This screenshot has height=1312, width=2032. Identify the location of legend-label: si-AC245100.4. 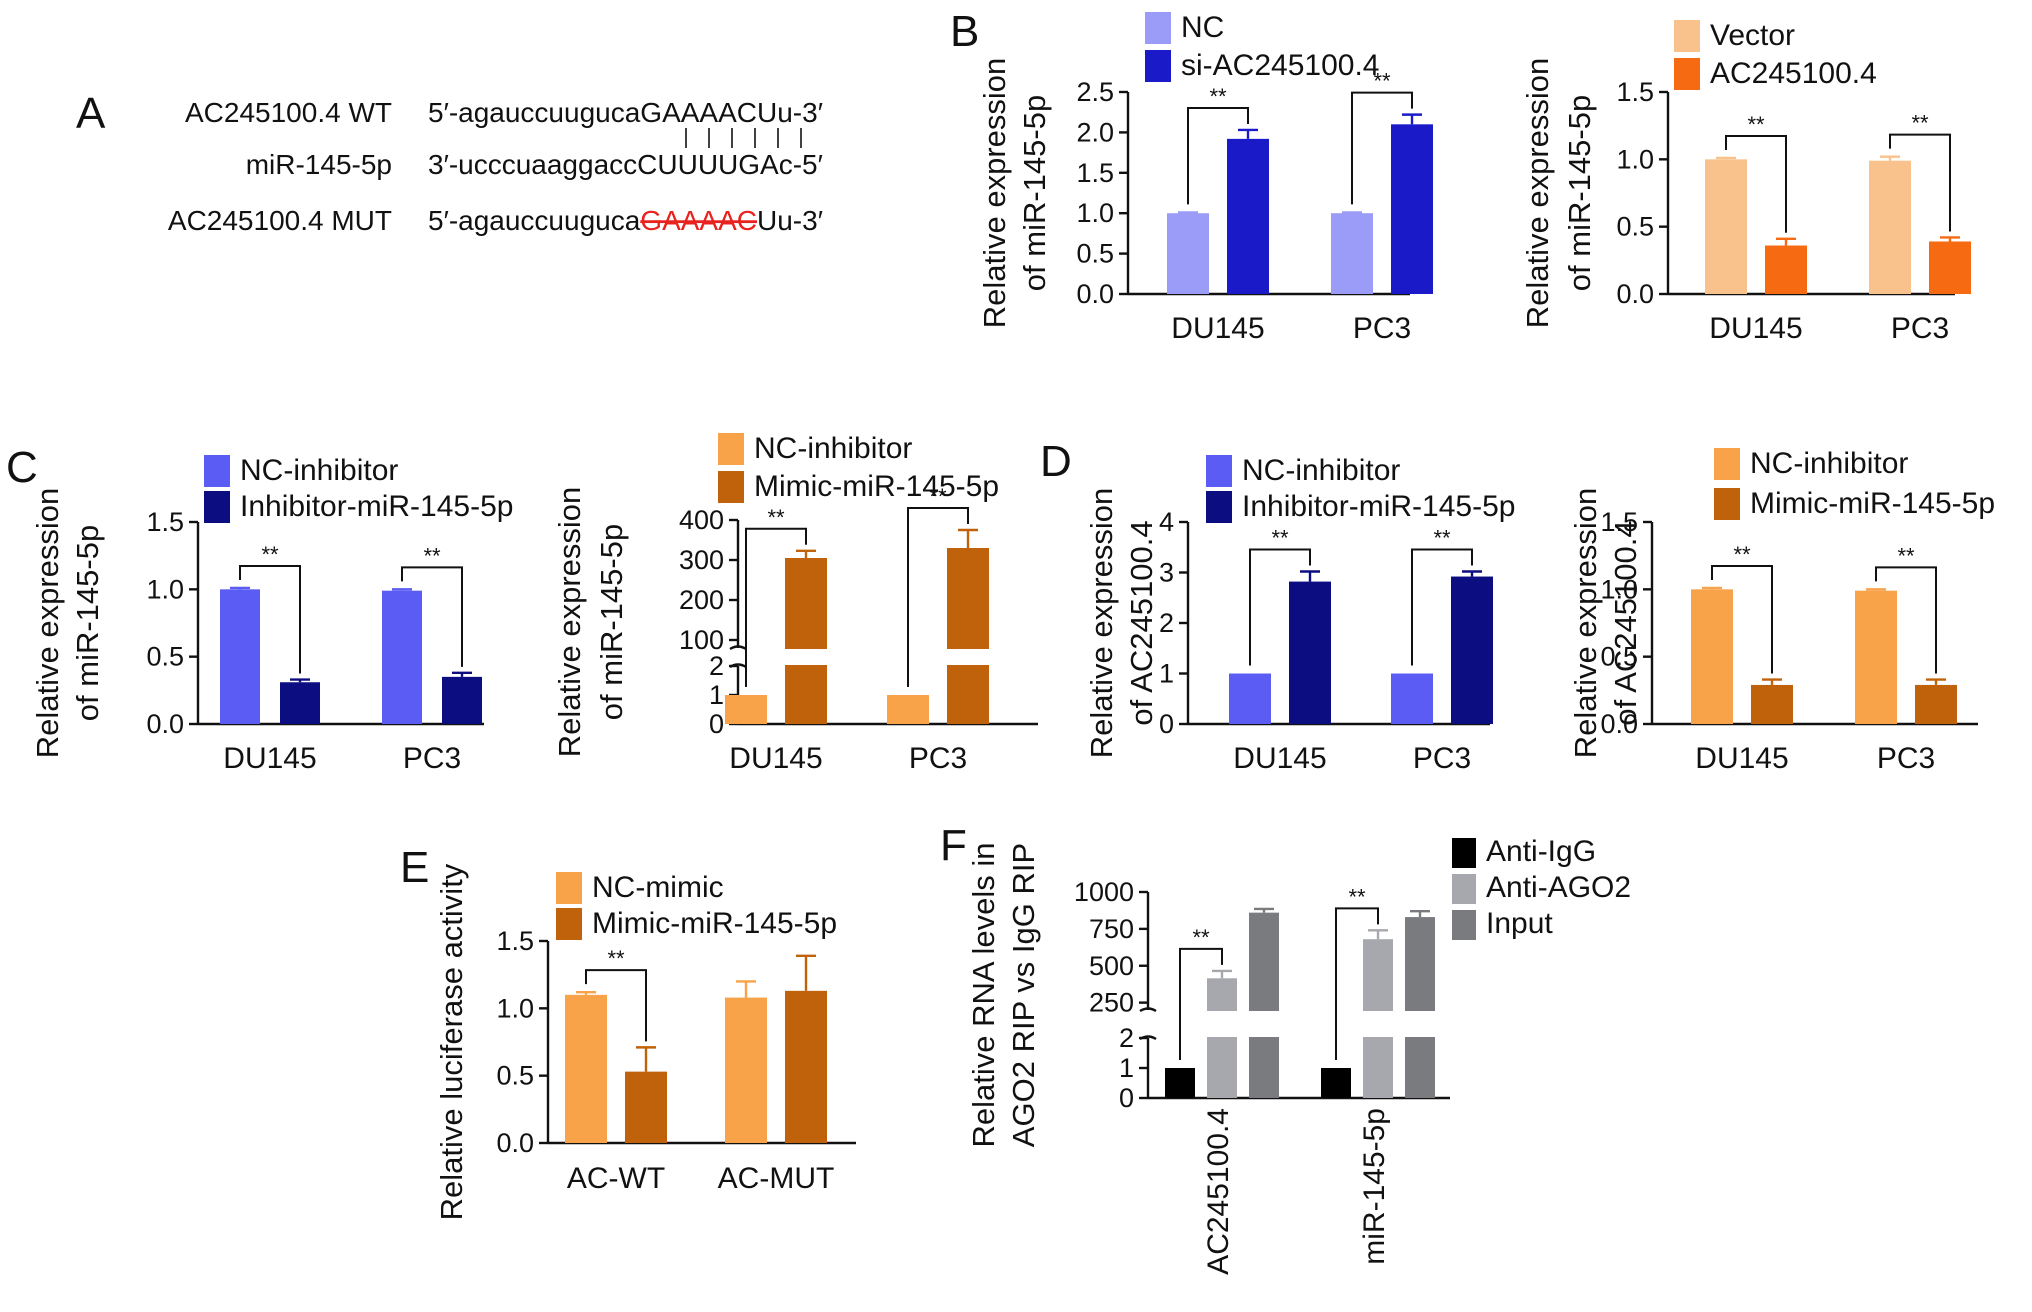
(1280, 65).